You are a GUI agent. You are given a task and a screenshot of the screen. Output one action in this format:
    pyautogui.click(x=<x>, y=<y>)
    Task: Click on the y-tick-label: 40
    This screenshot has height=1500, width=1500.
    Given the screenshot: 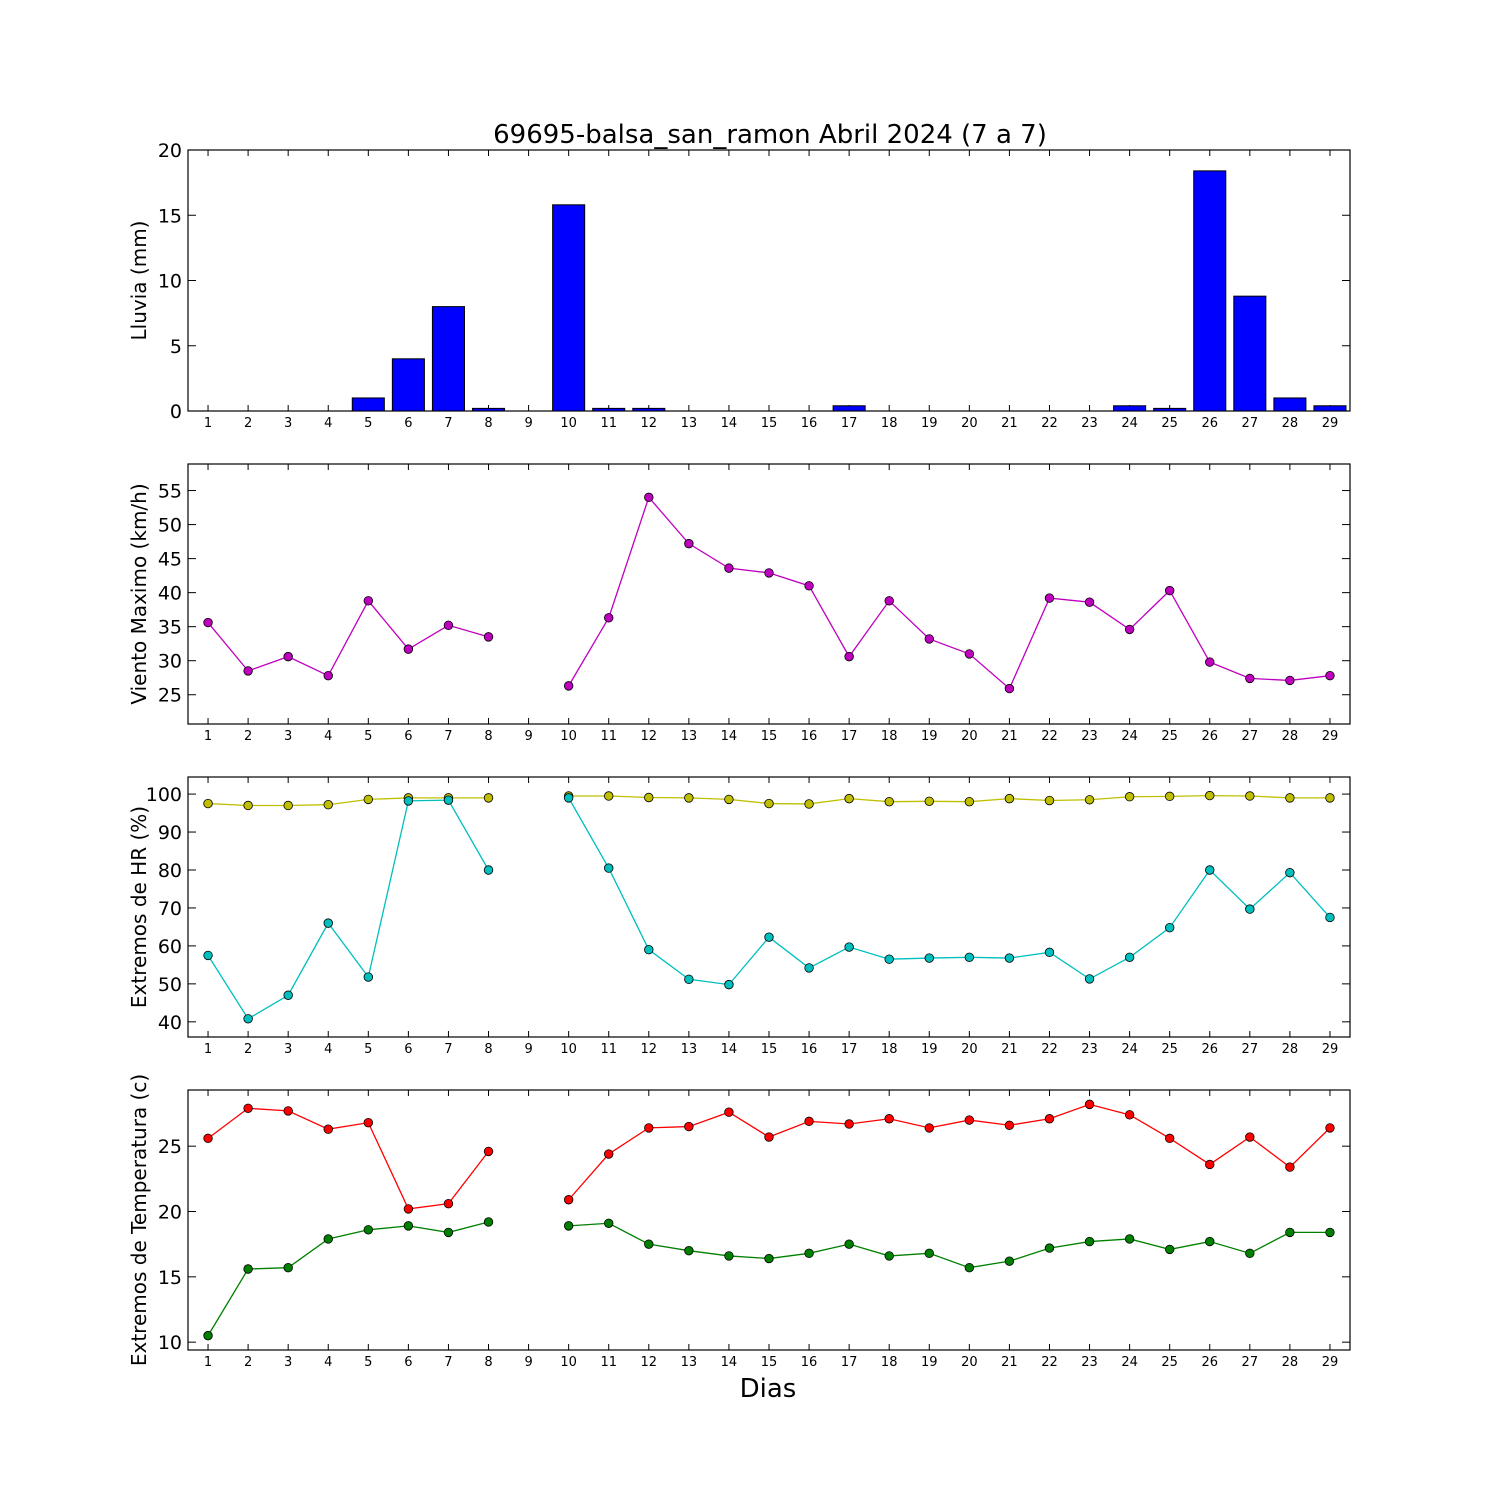 What is the action you would take?
    pyautogui.click(x=170, y=1023)
    